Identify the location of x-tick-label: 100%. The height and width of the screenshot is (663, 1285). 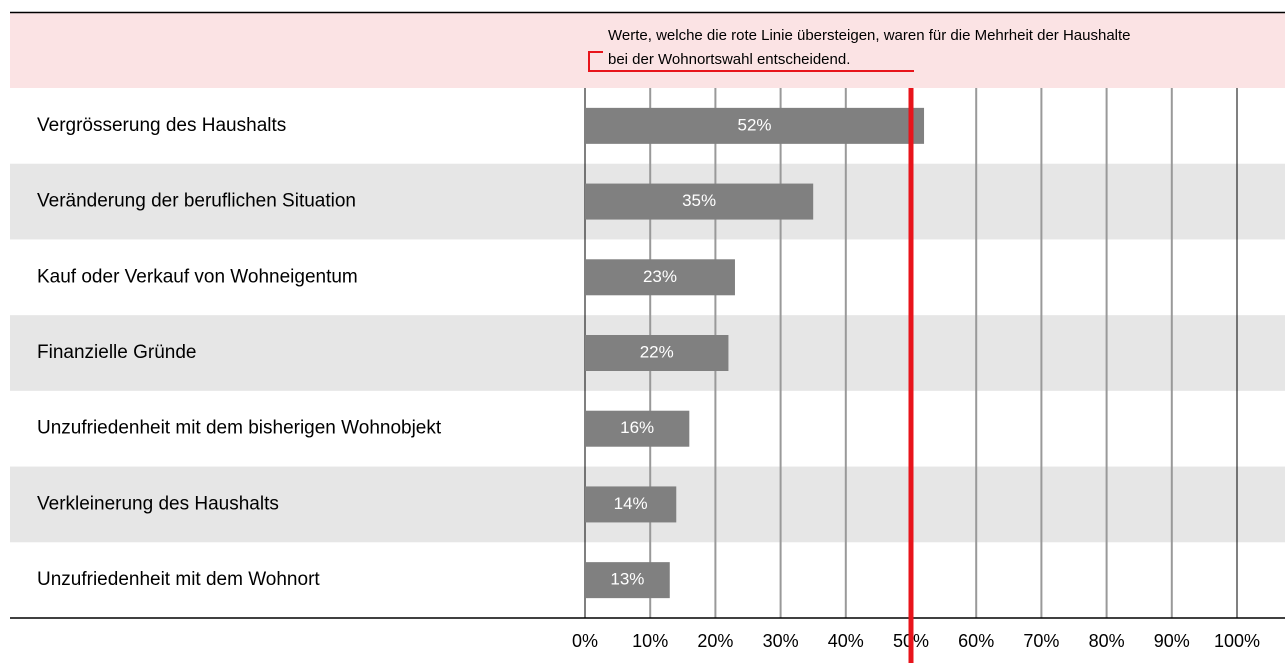
(1237, 641).